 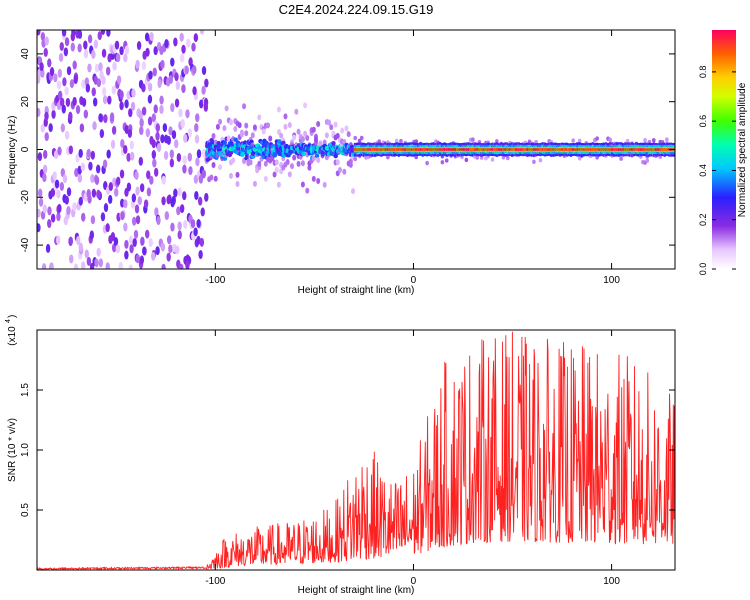 What do you see at coordinates (12, 336) in the screenshot?
I see `snr-scale-base: (x10` at bounding box center [12, 336].